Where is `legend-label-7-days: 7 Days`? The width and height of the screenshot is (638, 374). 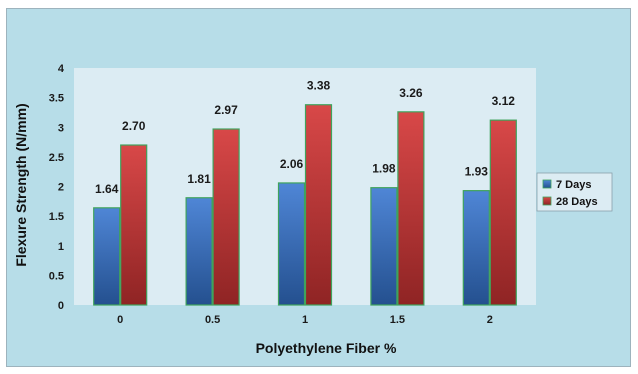
legend-label-7-days: 7 Days is located at coordinates (573, 185).